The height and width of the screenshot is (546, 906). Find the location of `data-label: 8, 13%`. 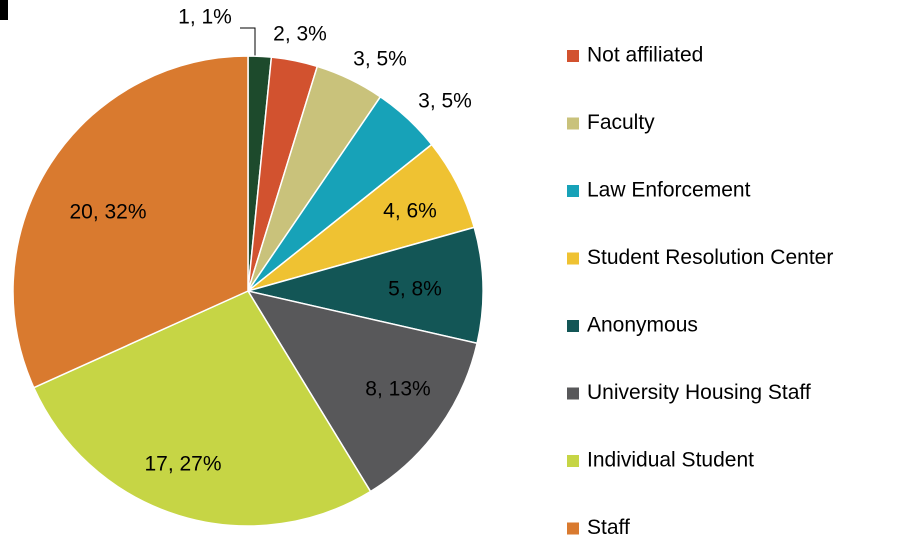

data-label: 8, 13% is located at coordinates (397, 389).